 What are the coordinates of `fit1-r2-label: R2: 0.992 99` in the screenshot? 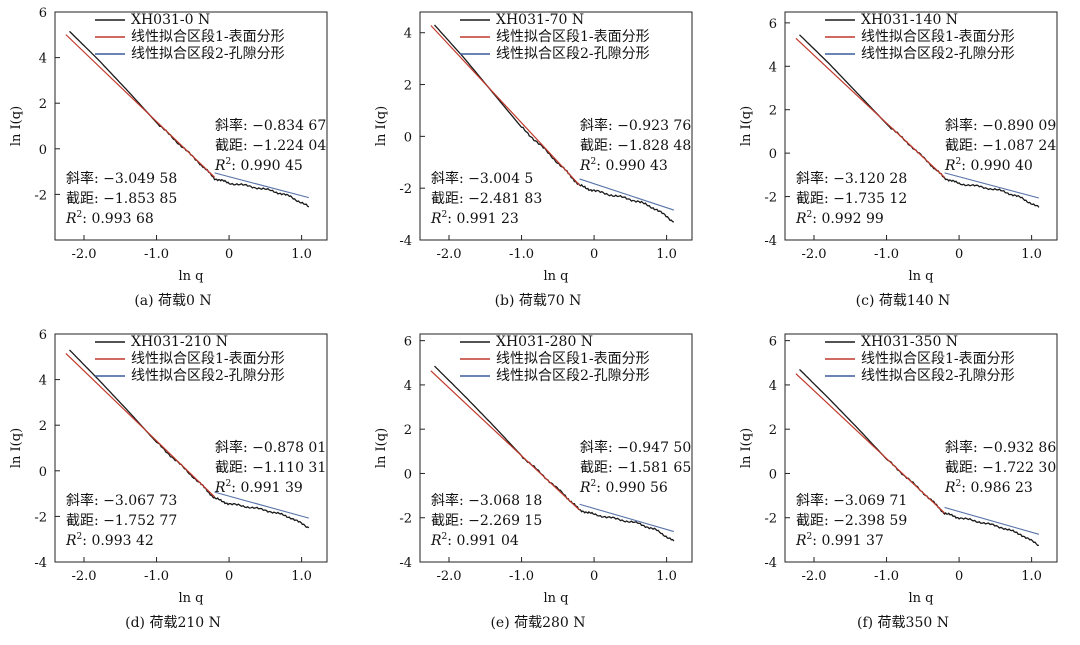 It's located at (839, 218).